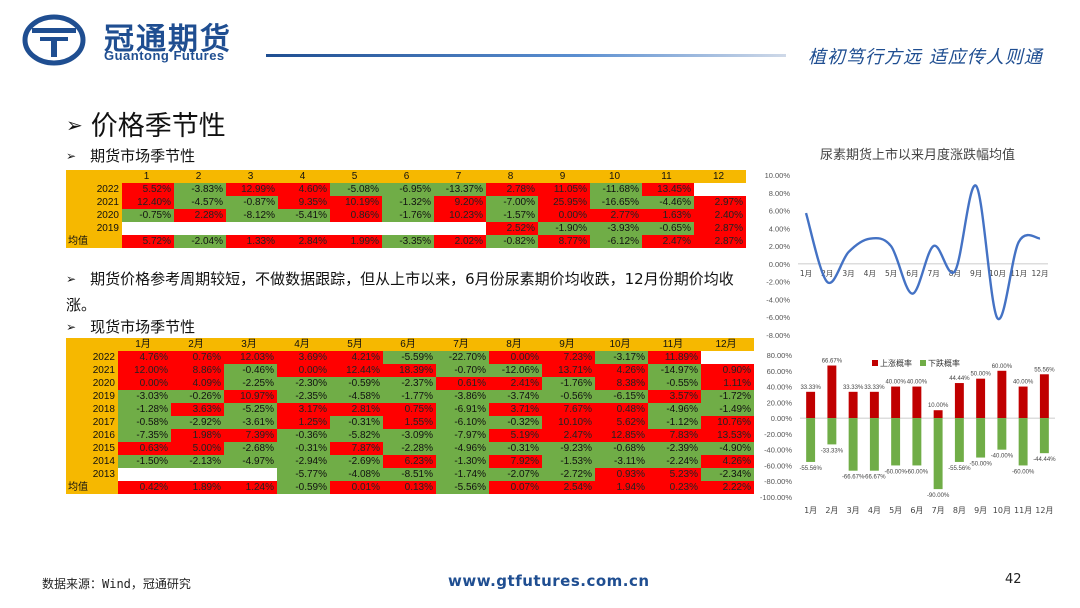 The image size is (1080, 608). I want to click on table-cell: 0.75%, so click(409, 409).